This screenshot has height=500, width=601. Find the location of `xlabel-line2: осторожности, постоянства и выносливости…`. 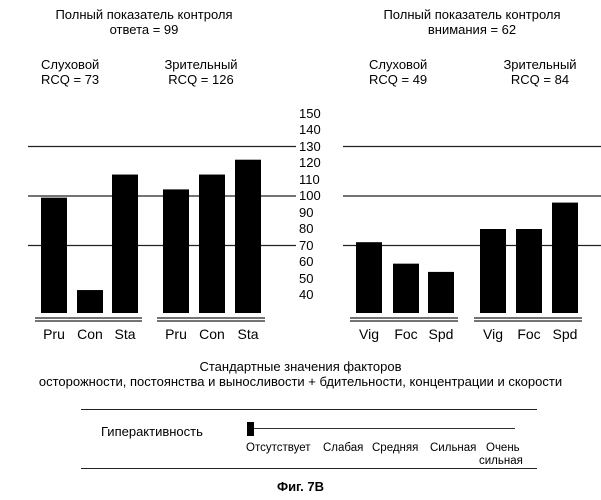

xlabel-line2: осторожности, постоянства и выносливости… is located at coordinates (300, 381).